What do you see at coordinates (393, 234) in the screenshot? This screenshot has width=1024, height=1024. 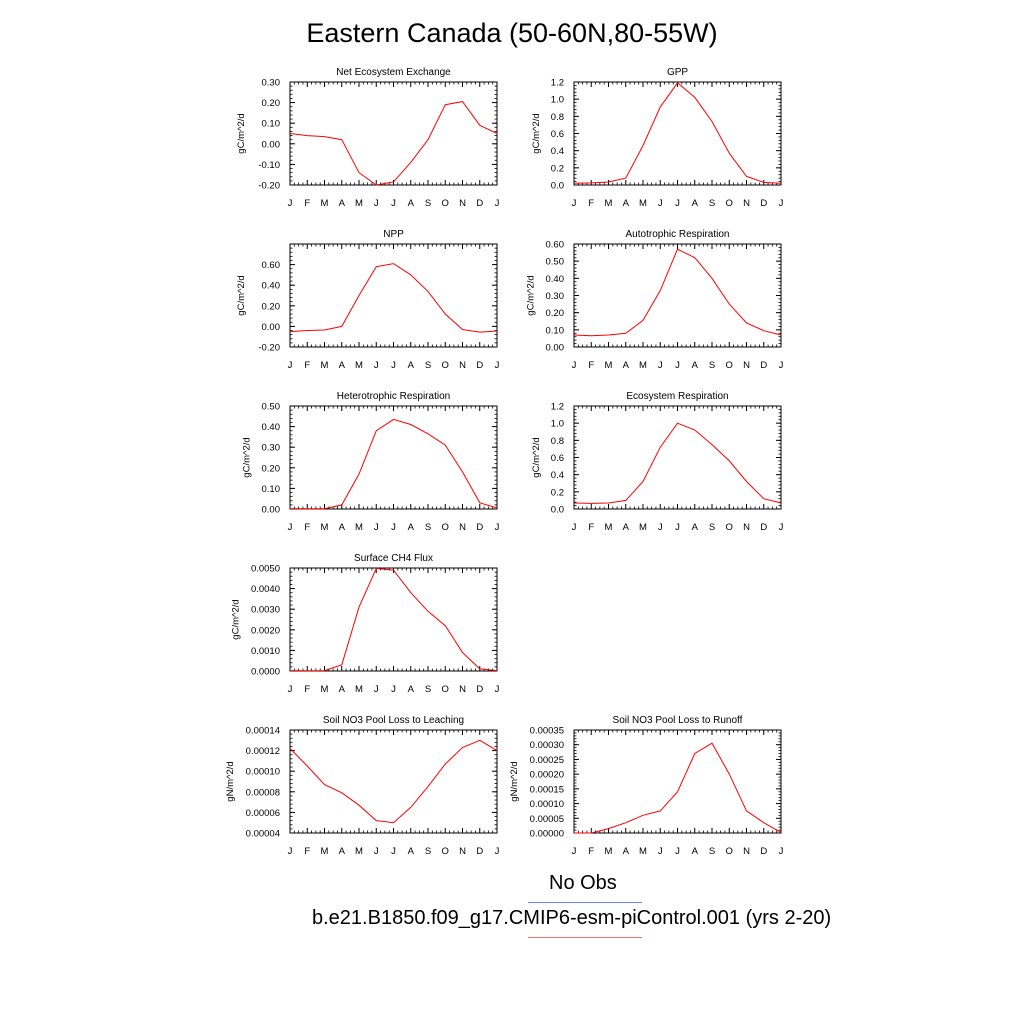 I see `panel-title: NPP` at bounding box center [393, 234].